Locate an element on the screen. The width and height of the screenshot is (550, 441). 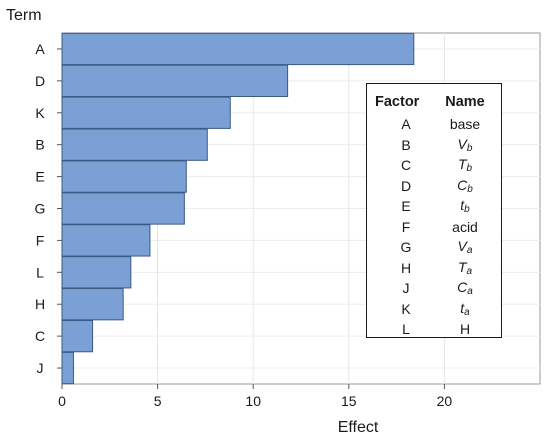
legend-factor: C is located at coordinates (406, 165).